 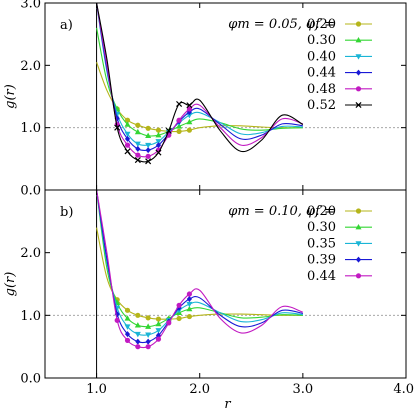 What do you see at coordinates (321, 89) in the screenshot?
I see `legend-label: 0.48` at bounding box center [321, 89].